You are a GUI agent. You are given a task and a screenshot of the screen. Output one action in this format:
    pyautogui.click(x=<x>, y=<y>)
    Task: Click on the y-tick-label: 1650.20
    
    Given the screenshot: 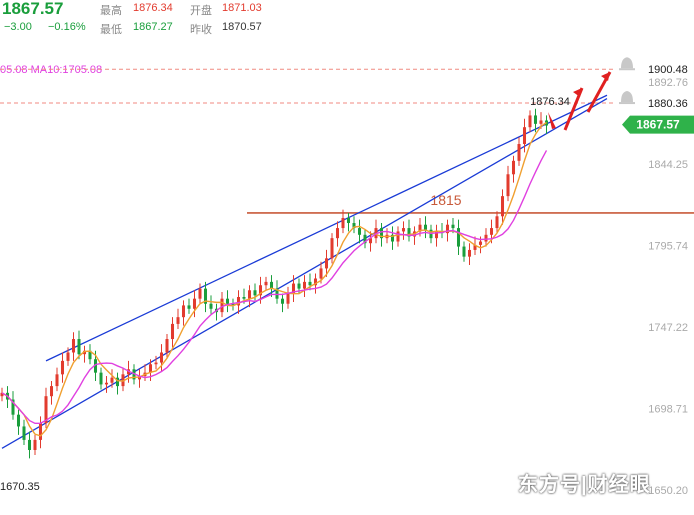 What is the action you would take?
    pyautogui.click(x=668, y=491)
    